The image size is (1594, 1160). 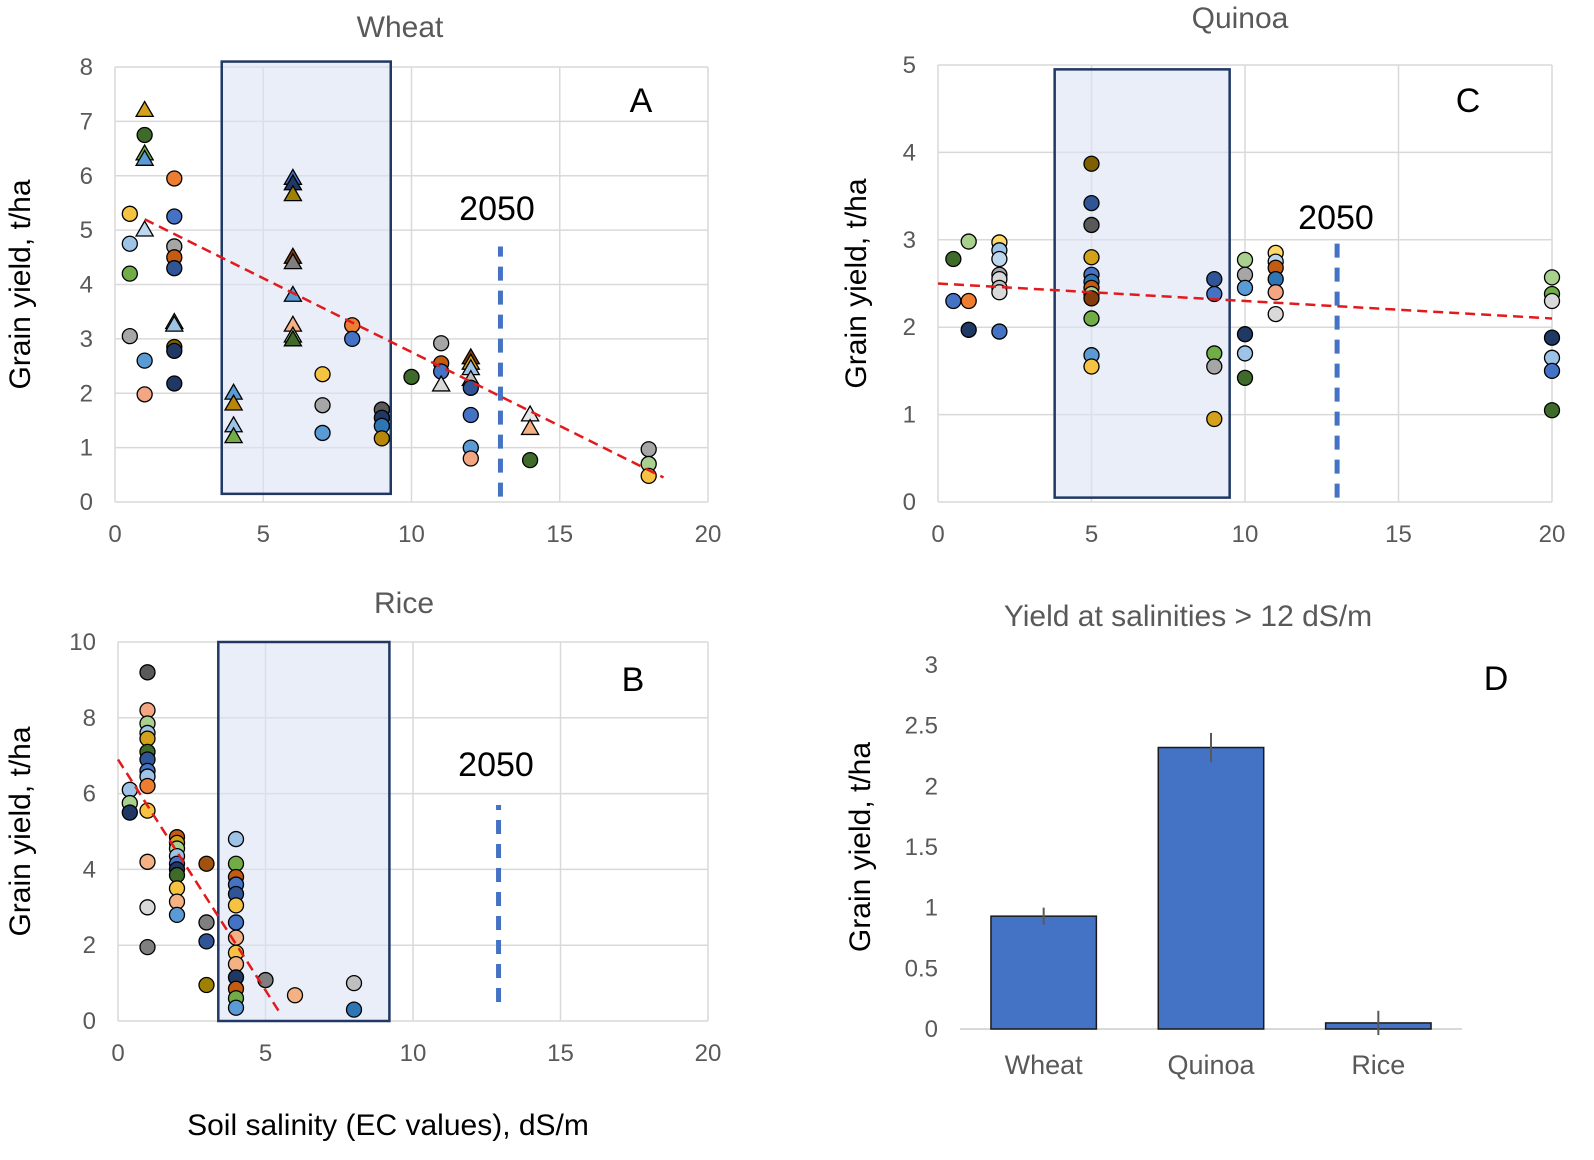 I want to click on y-tick-label: 0.5, so click(x=921, y=968).